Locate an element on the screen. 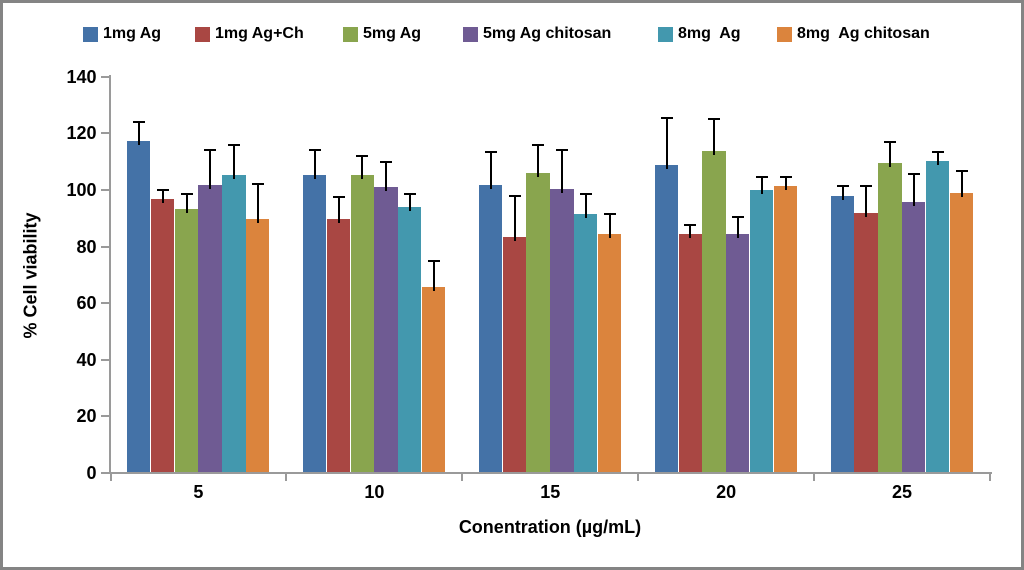 The width and height of the screenshot is (1024, 570). legend-item: 8mg Ag chitosan is located at coordinates (853, 34).